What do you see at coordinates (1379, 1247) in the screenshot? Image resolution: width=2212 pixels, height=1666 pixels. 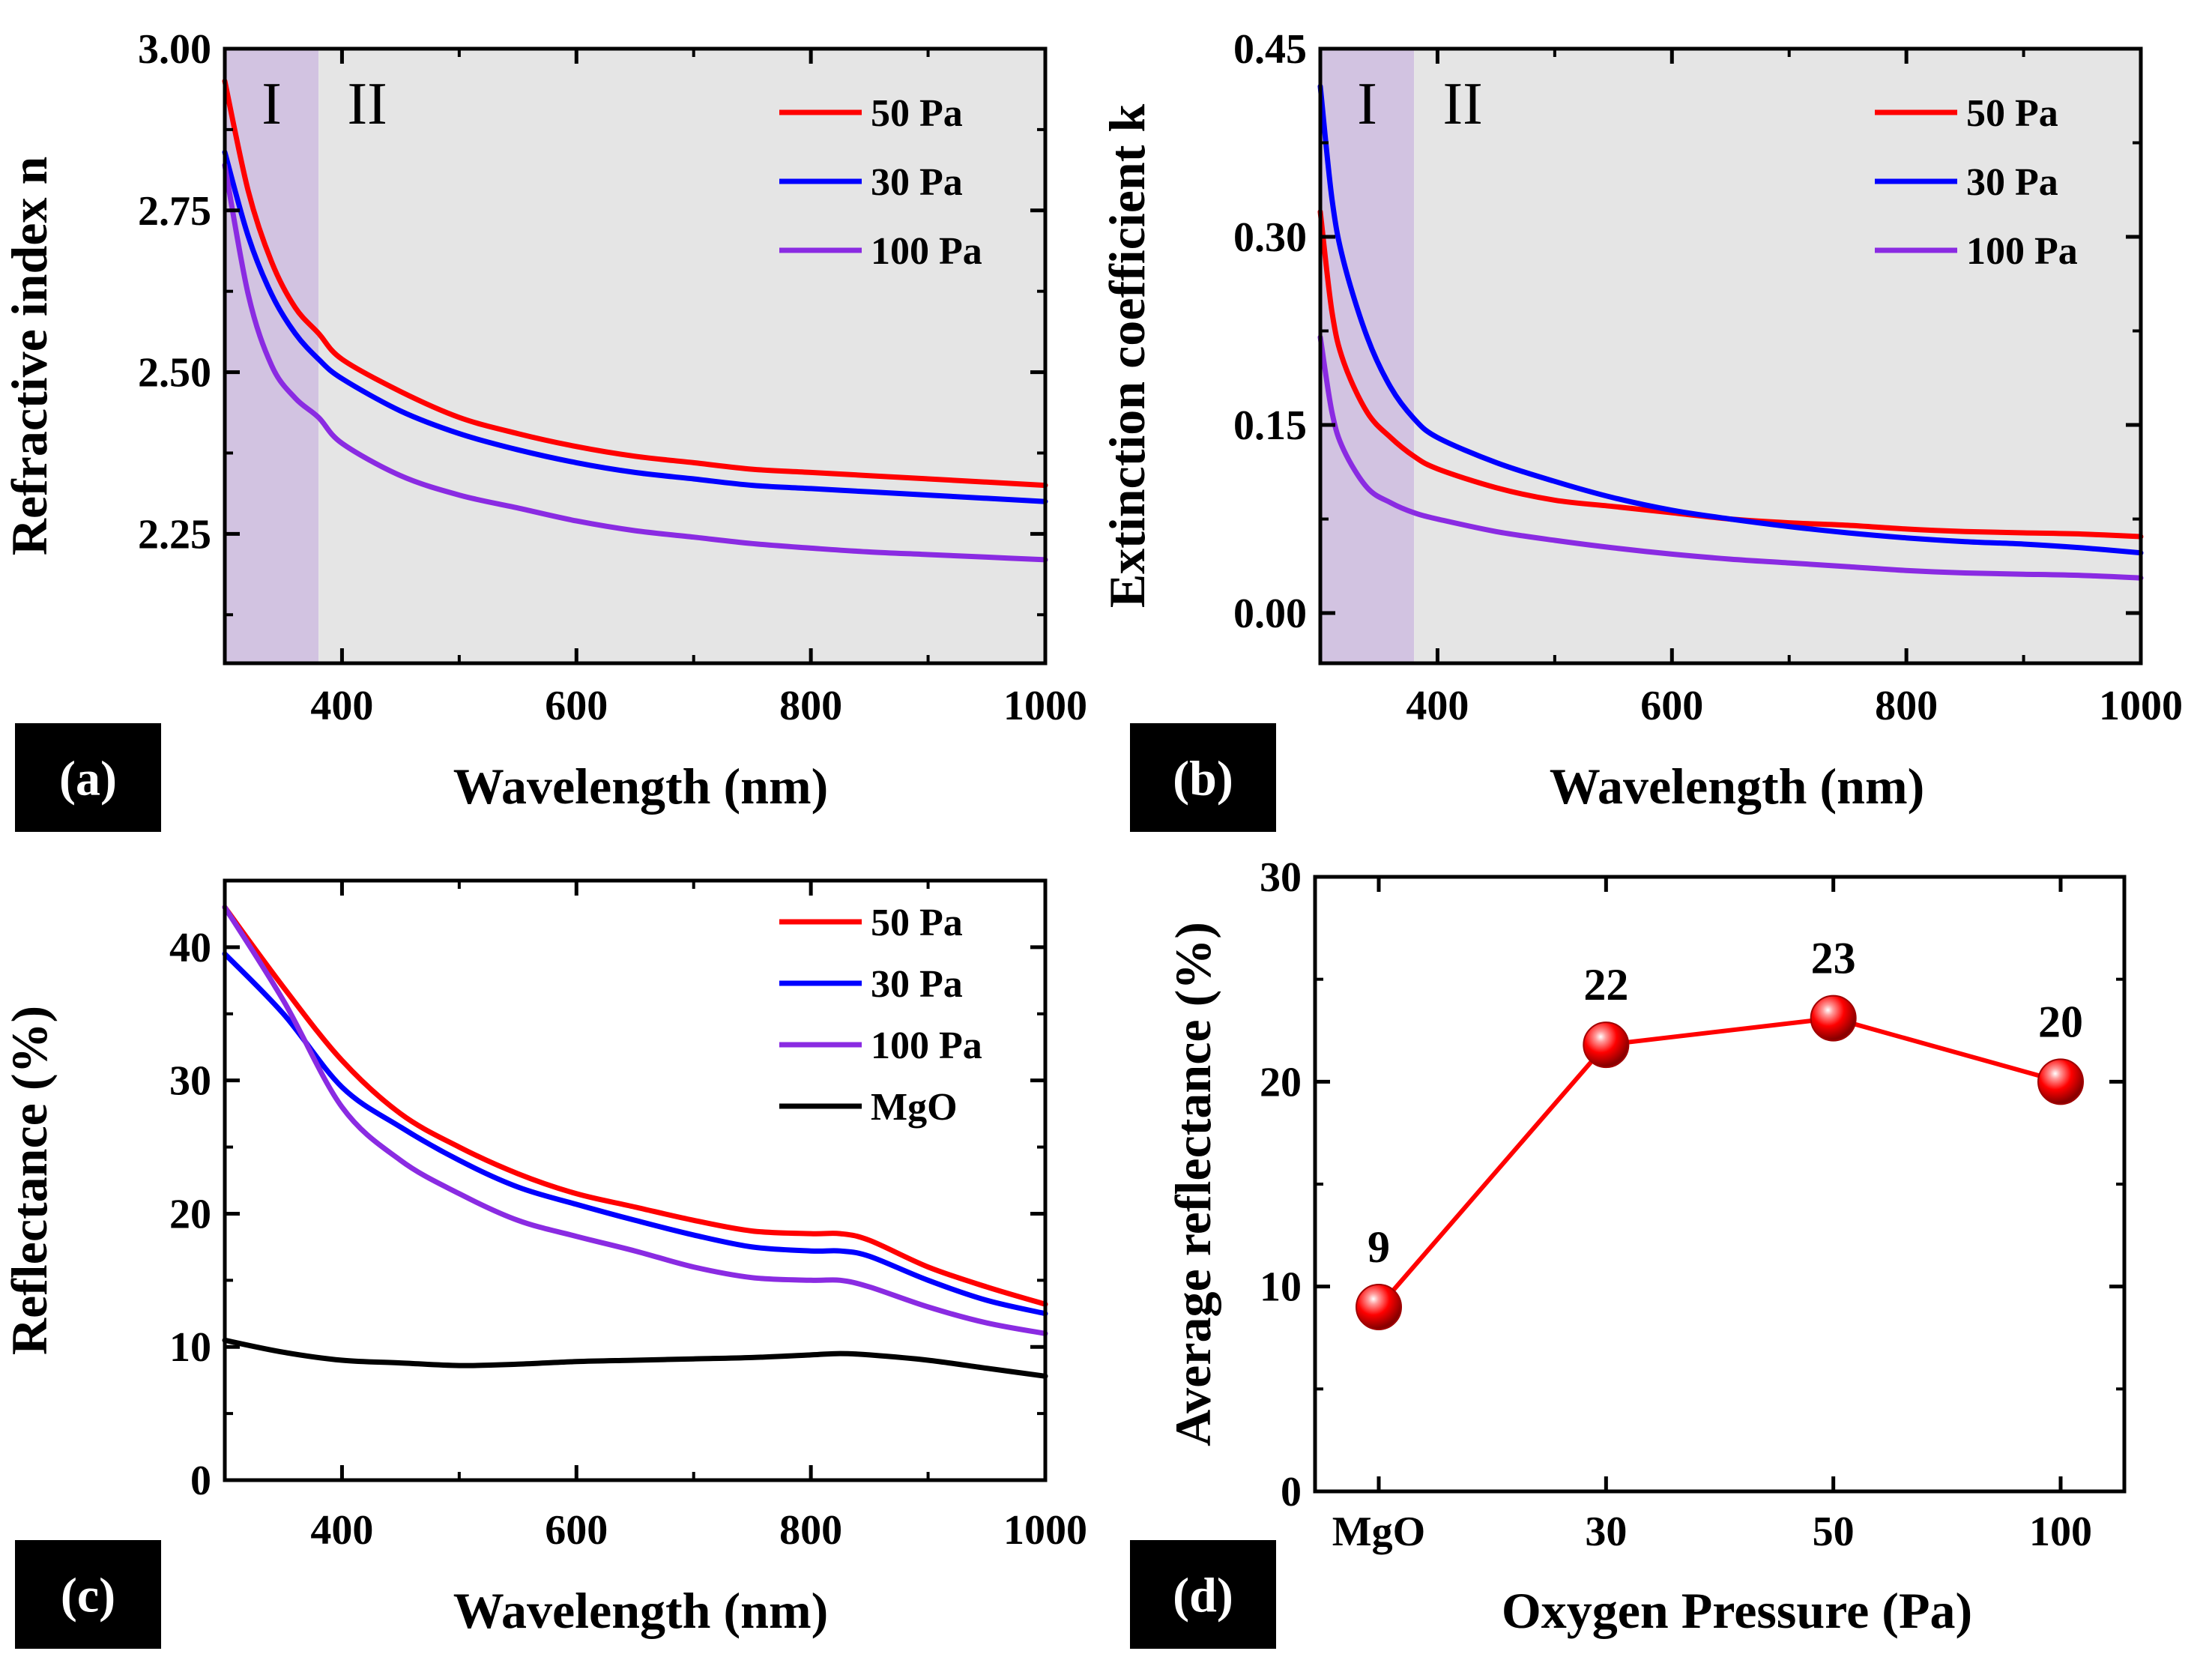 I see `data-label-mgo: 9` at bounding box center [1379, 1247].